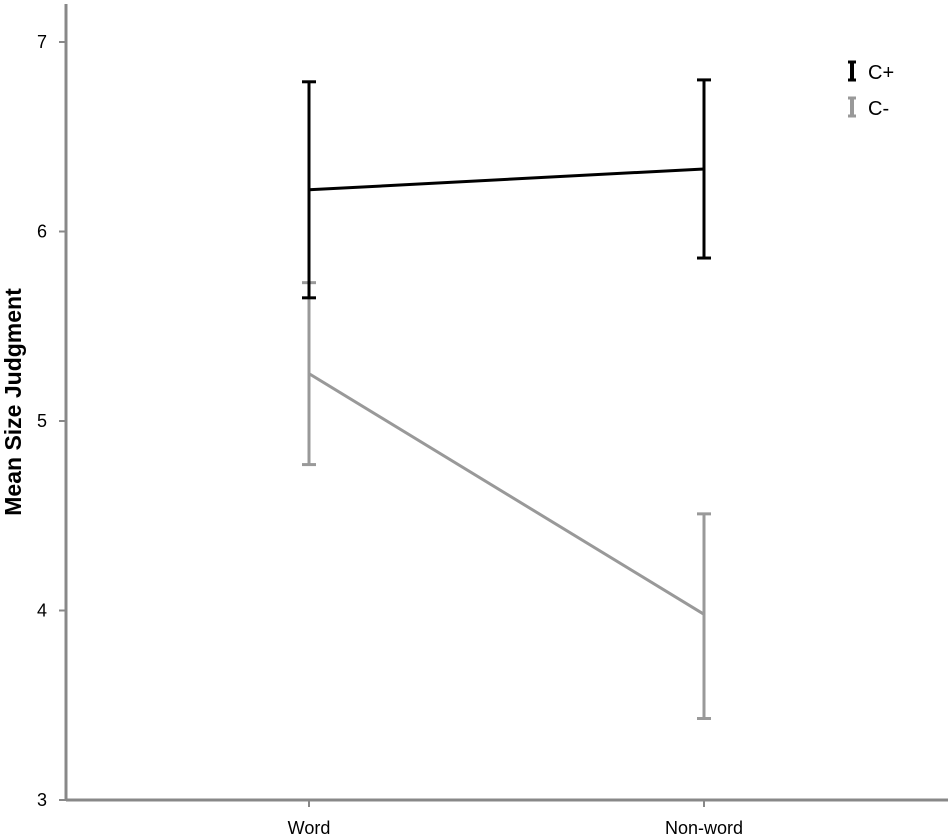 This screenshot has width=950, height=839. I want to click on x-tick-label: Non-word, so click(704, 828).